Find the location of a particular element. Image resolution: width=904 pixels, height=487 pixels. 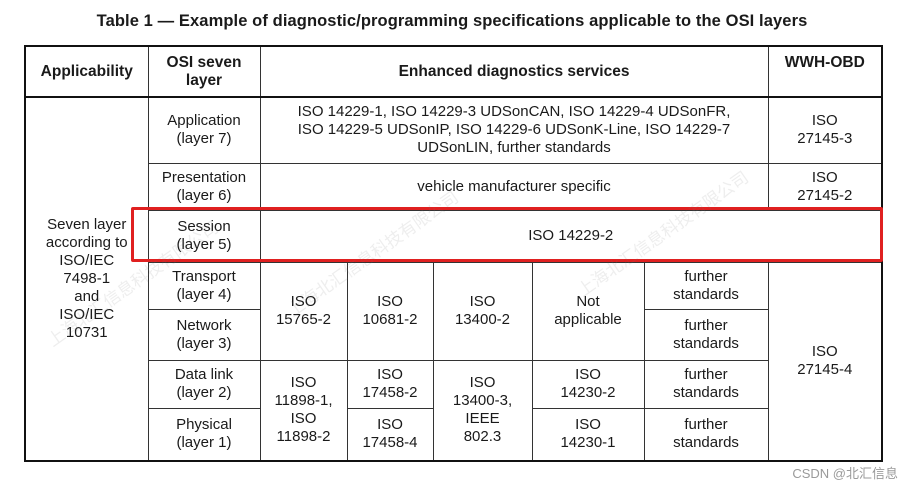

layer-network: Network (layer 3) is located at coordinates (204, 334).